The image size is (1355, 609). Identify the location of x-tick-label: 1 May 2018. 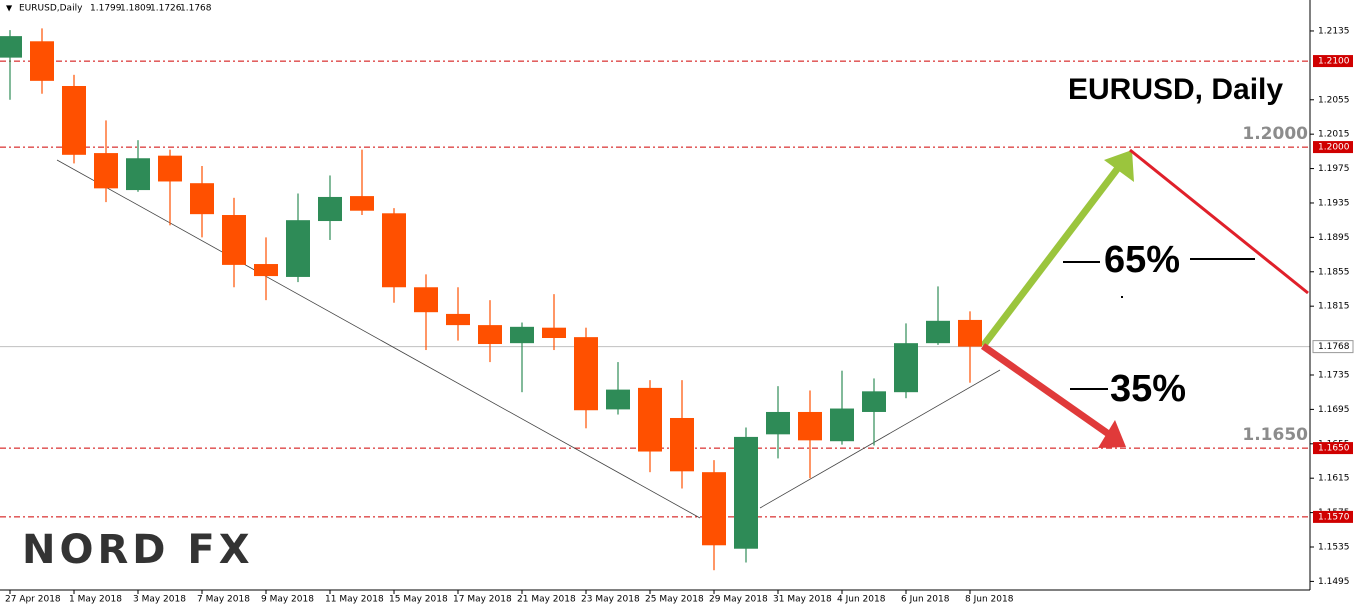
(95, 600).